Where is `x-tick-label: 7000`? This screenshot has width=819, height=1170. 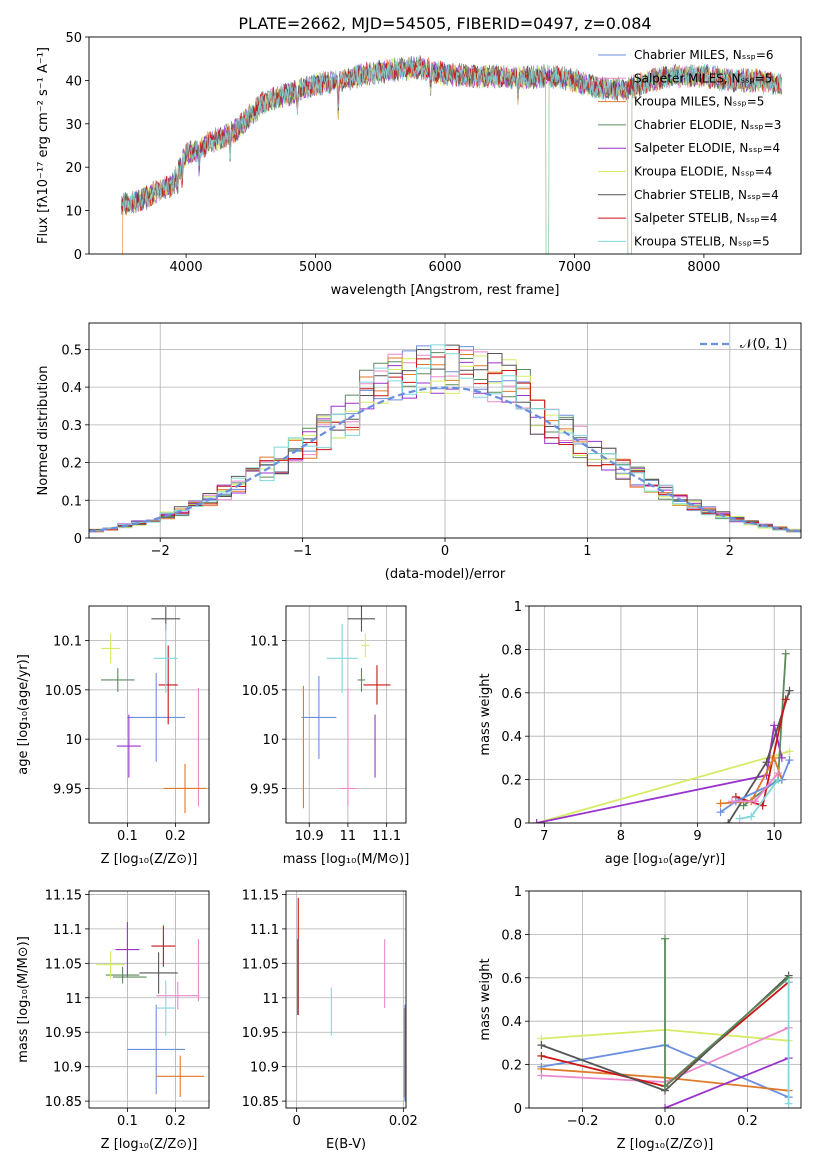 x-tick-label: 7000 is located at coordinates (574, 267).